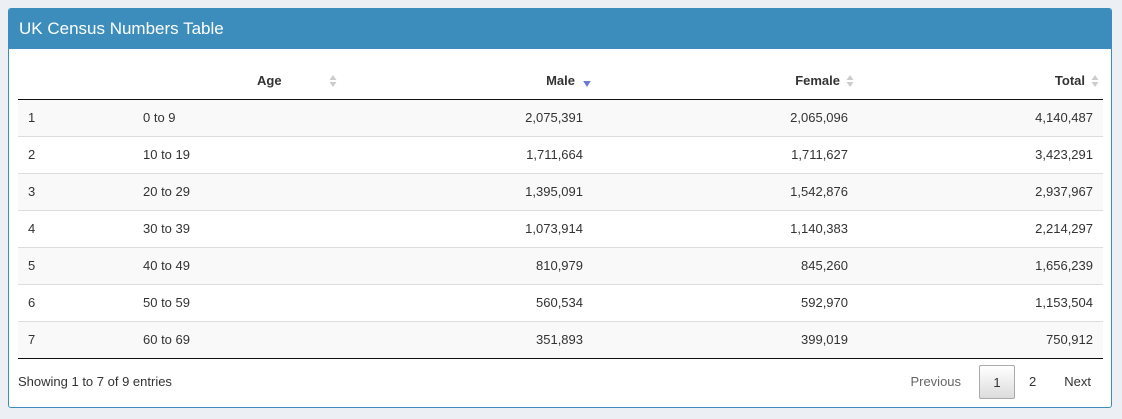 This screenshot has height=419, width=1122. What do you see at coordinates (468, 191) in the screenshot?
I see `cell-male: 1,395,091` at bounding box center [468, 191].